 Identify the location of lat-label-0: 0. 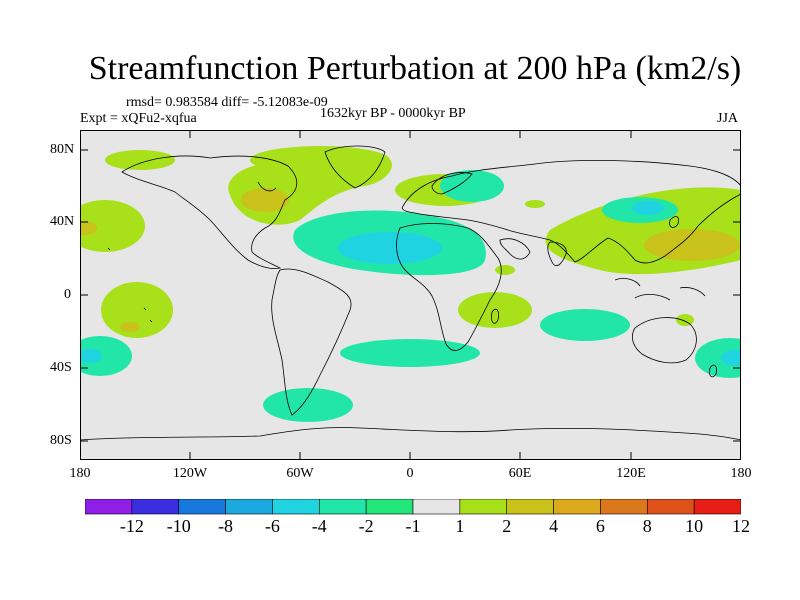
(67, 294).